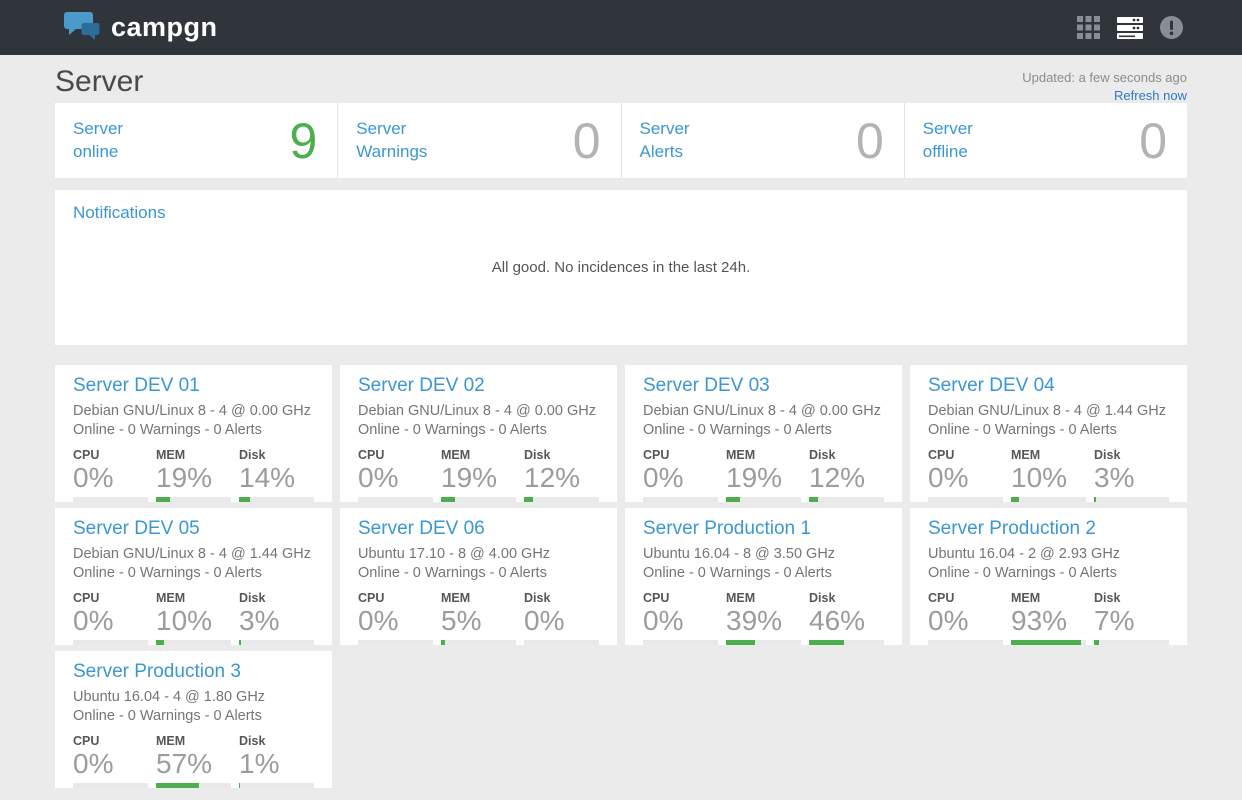  Describe the element at coordinates (846, 618) in the screenshot. I see `disk-metric: Disk 46%` at that location.